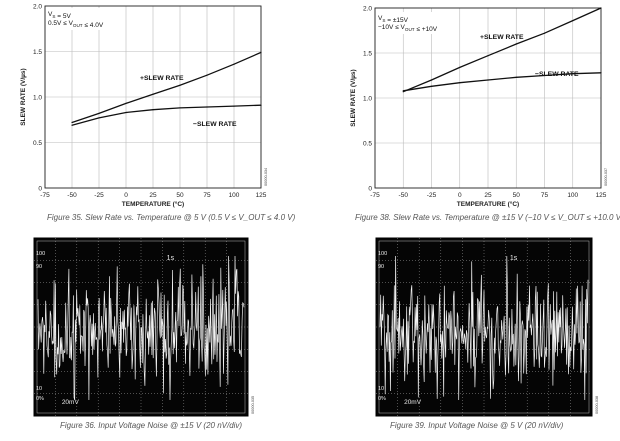 Image resolution: width=620 pixels, height=441 pixels. I want to click on conditions-text: VS = 5V, so click(59, 15).